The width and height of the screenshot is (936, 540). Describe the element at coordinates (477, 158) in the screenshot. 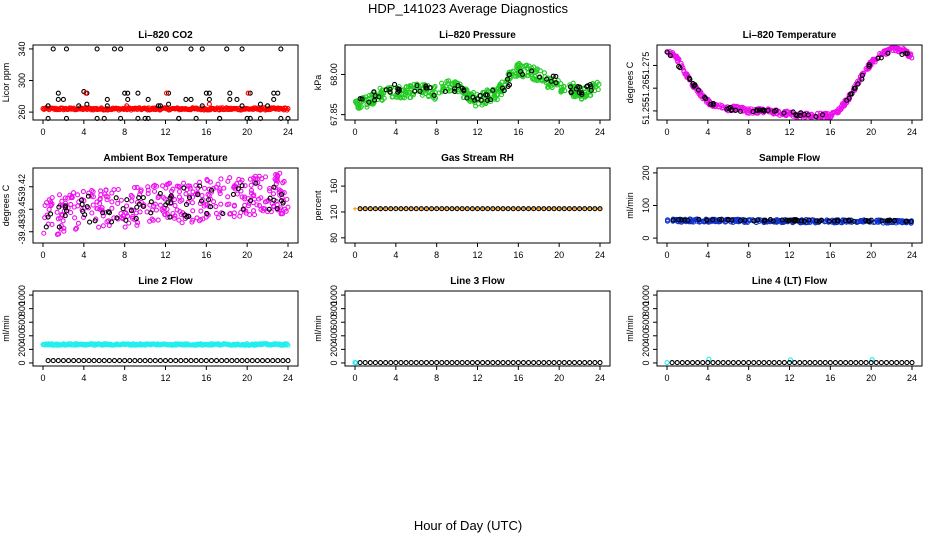

I see `panel-title: Gas Stream RH` at that location.